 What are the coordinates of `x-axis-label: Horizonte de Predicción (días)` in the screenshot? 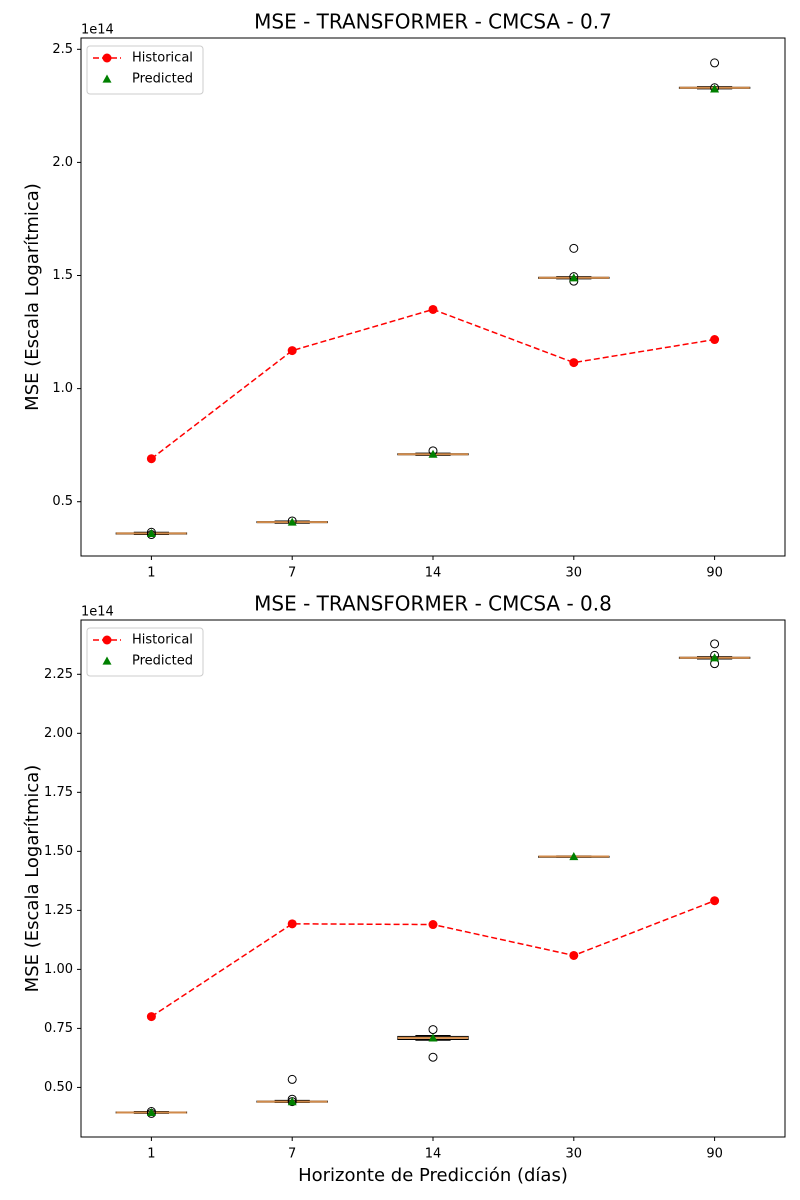 It's located at (433, 1175).